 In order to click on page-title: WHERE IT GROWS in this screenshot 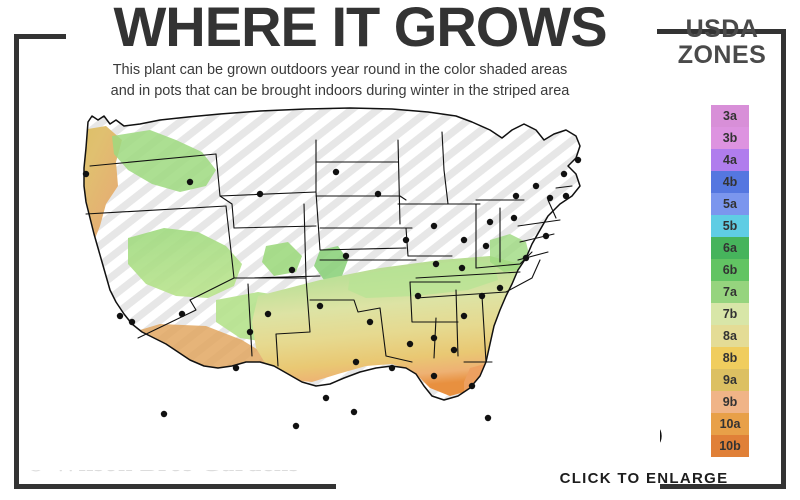, I will do `click(360, 29)`.